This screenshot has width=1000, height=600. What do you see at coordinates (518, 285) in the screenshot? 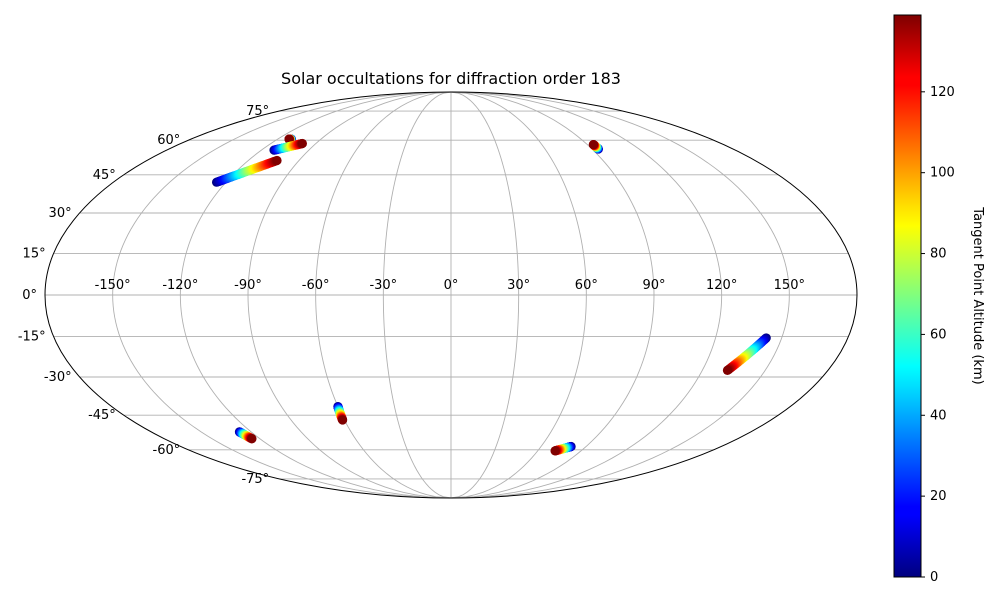
I see `x-tick-label: 30°` at bounding box center [518, 285].